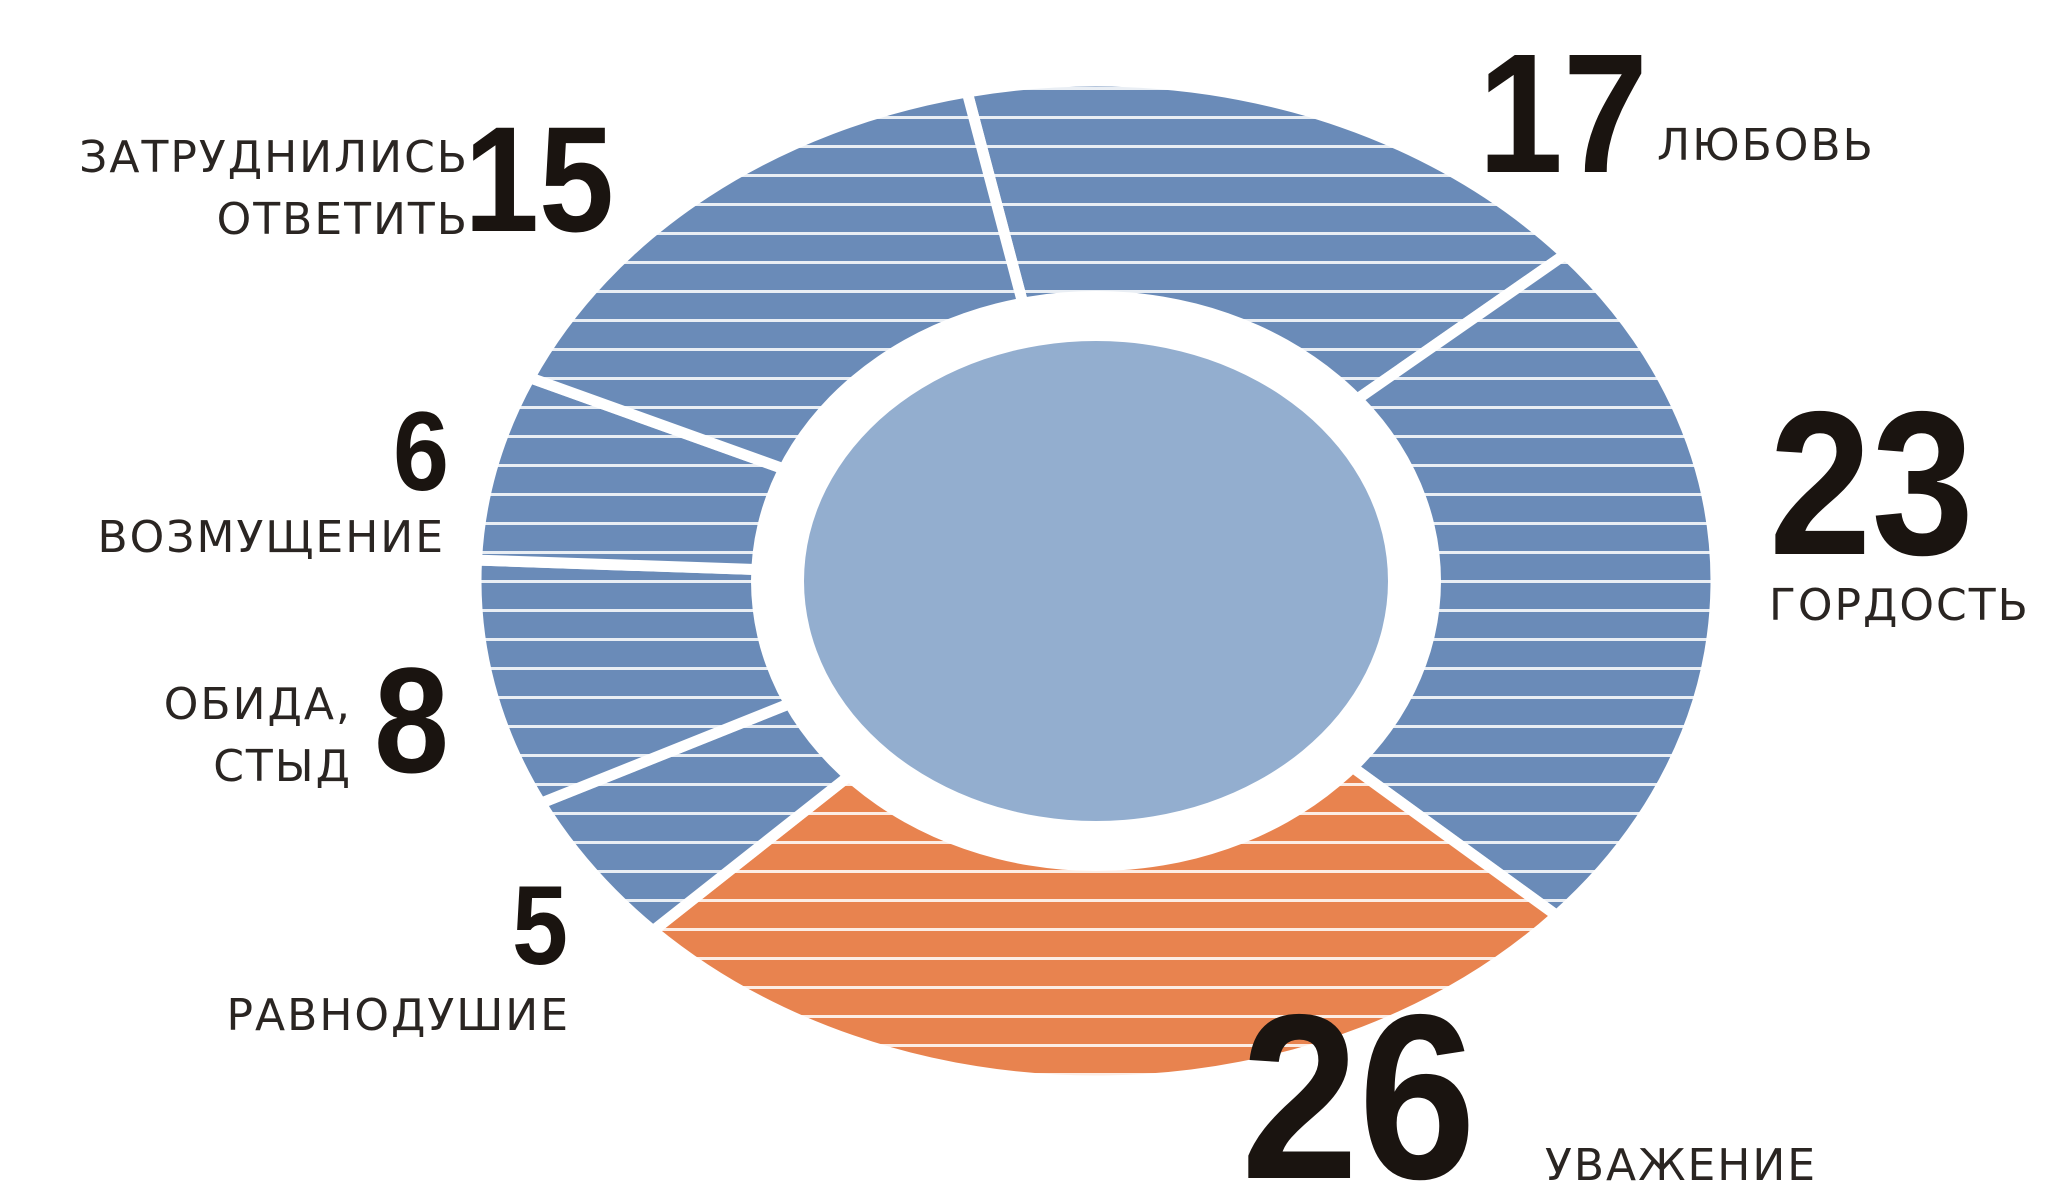 The height and width of the screenshot is (1188, 2071). I want to click on value-label: 17, so click(1563, 114).